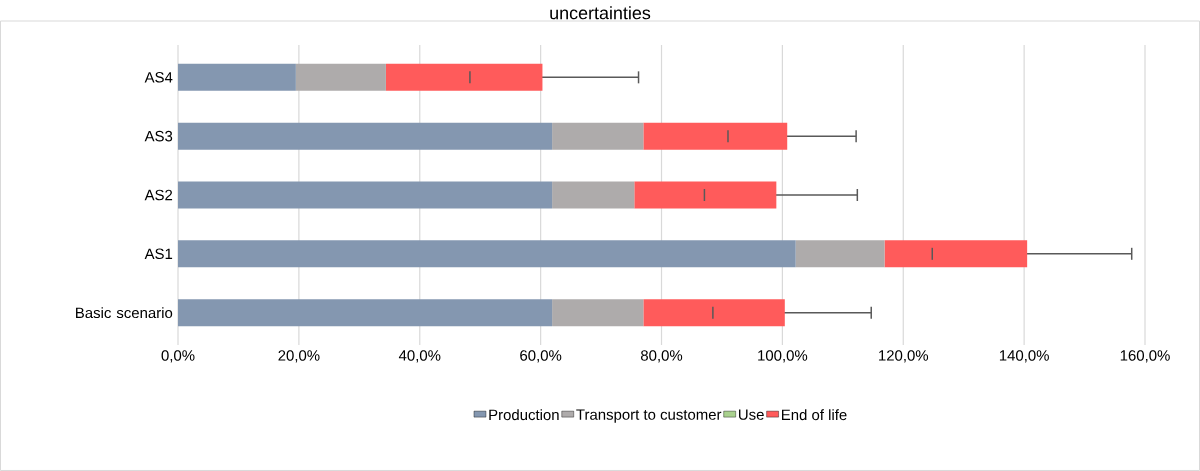 The image size is (1200, 471). Describe the element at coordinates (158, 77) in the screenshot. I see `y-tick-label: AS4` at that location.